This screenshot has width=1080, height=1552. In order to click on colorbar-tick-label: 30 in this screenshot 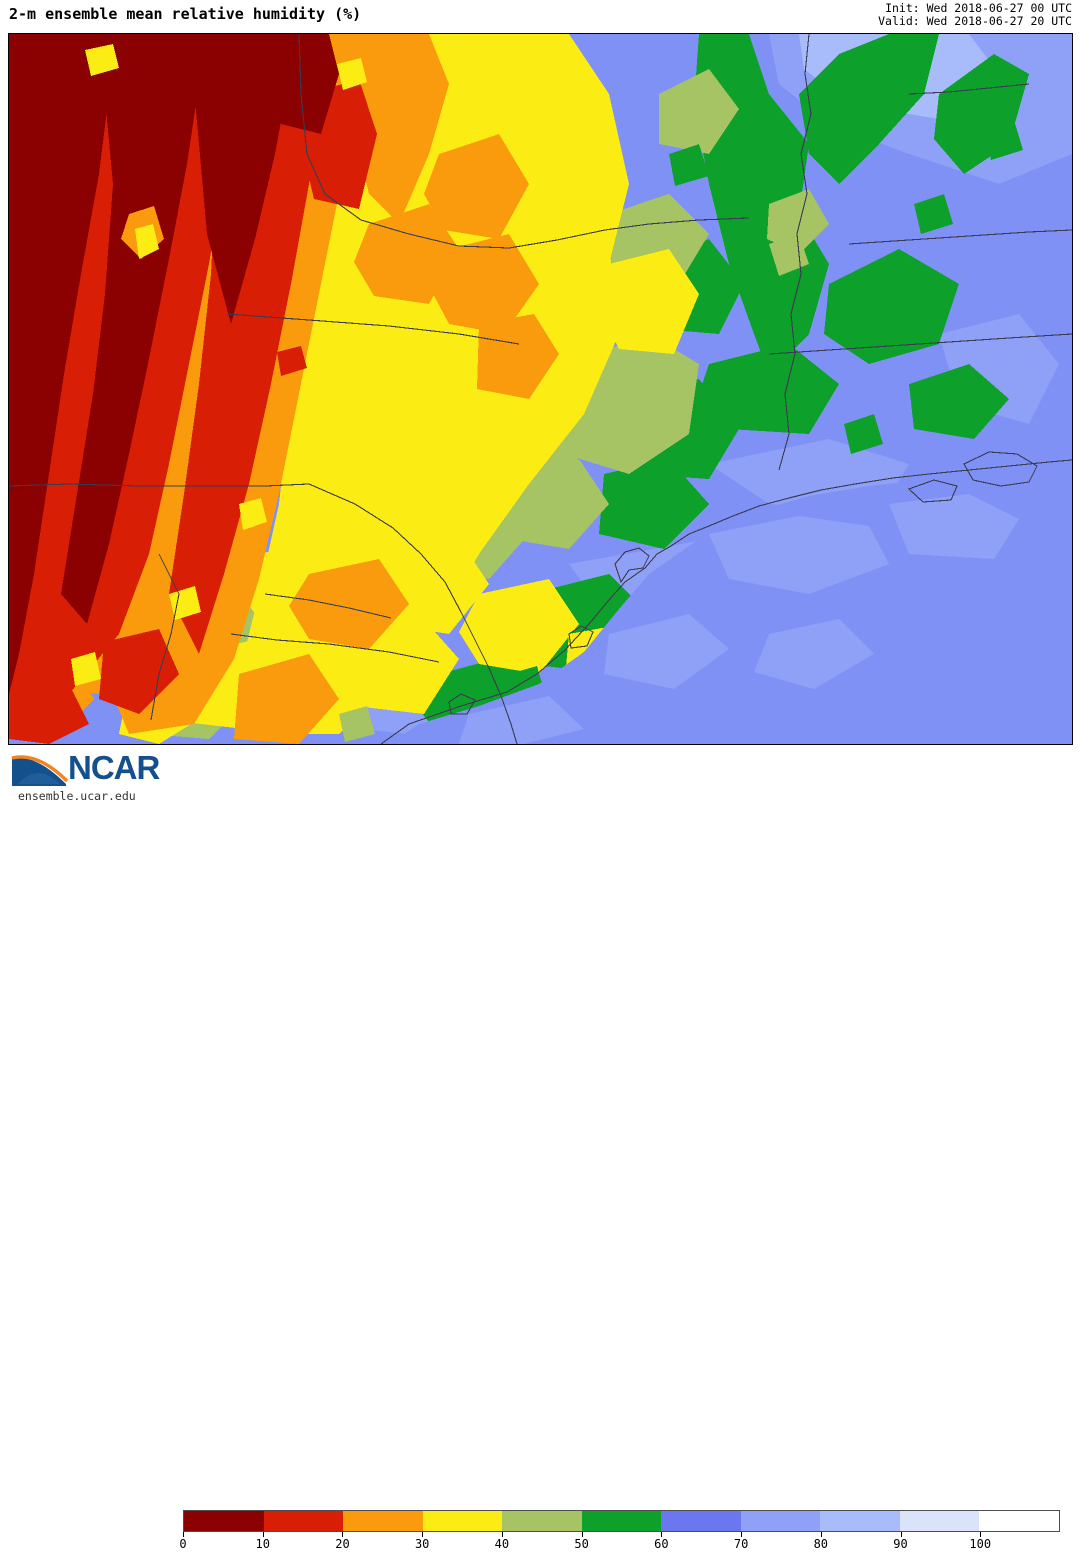, I will do `click(422, 1544)`.